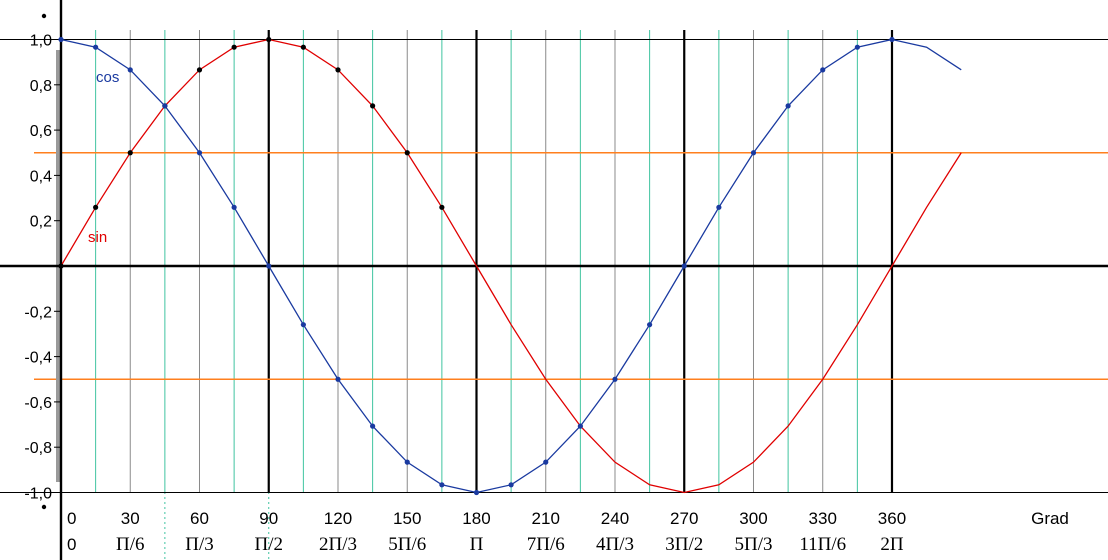 This screenshot has height=560, width=1108. I want to click on x-tick-label-deg: 270, so click(684, 518).